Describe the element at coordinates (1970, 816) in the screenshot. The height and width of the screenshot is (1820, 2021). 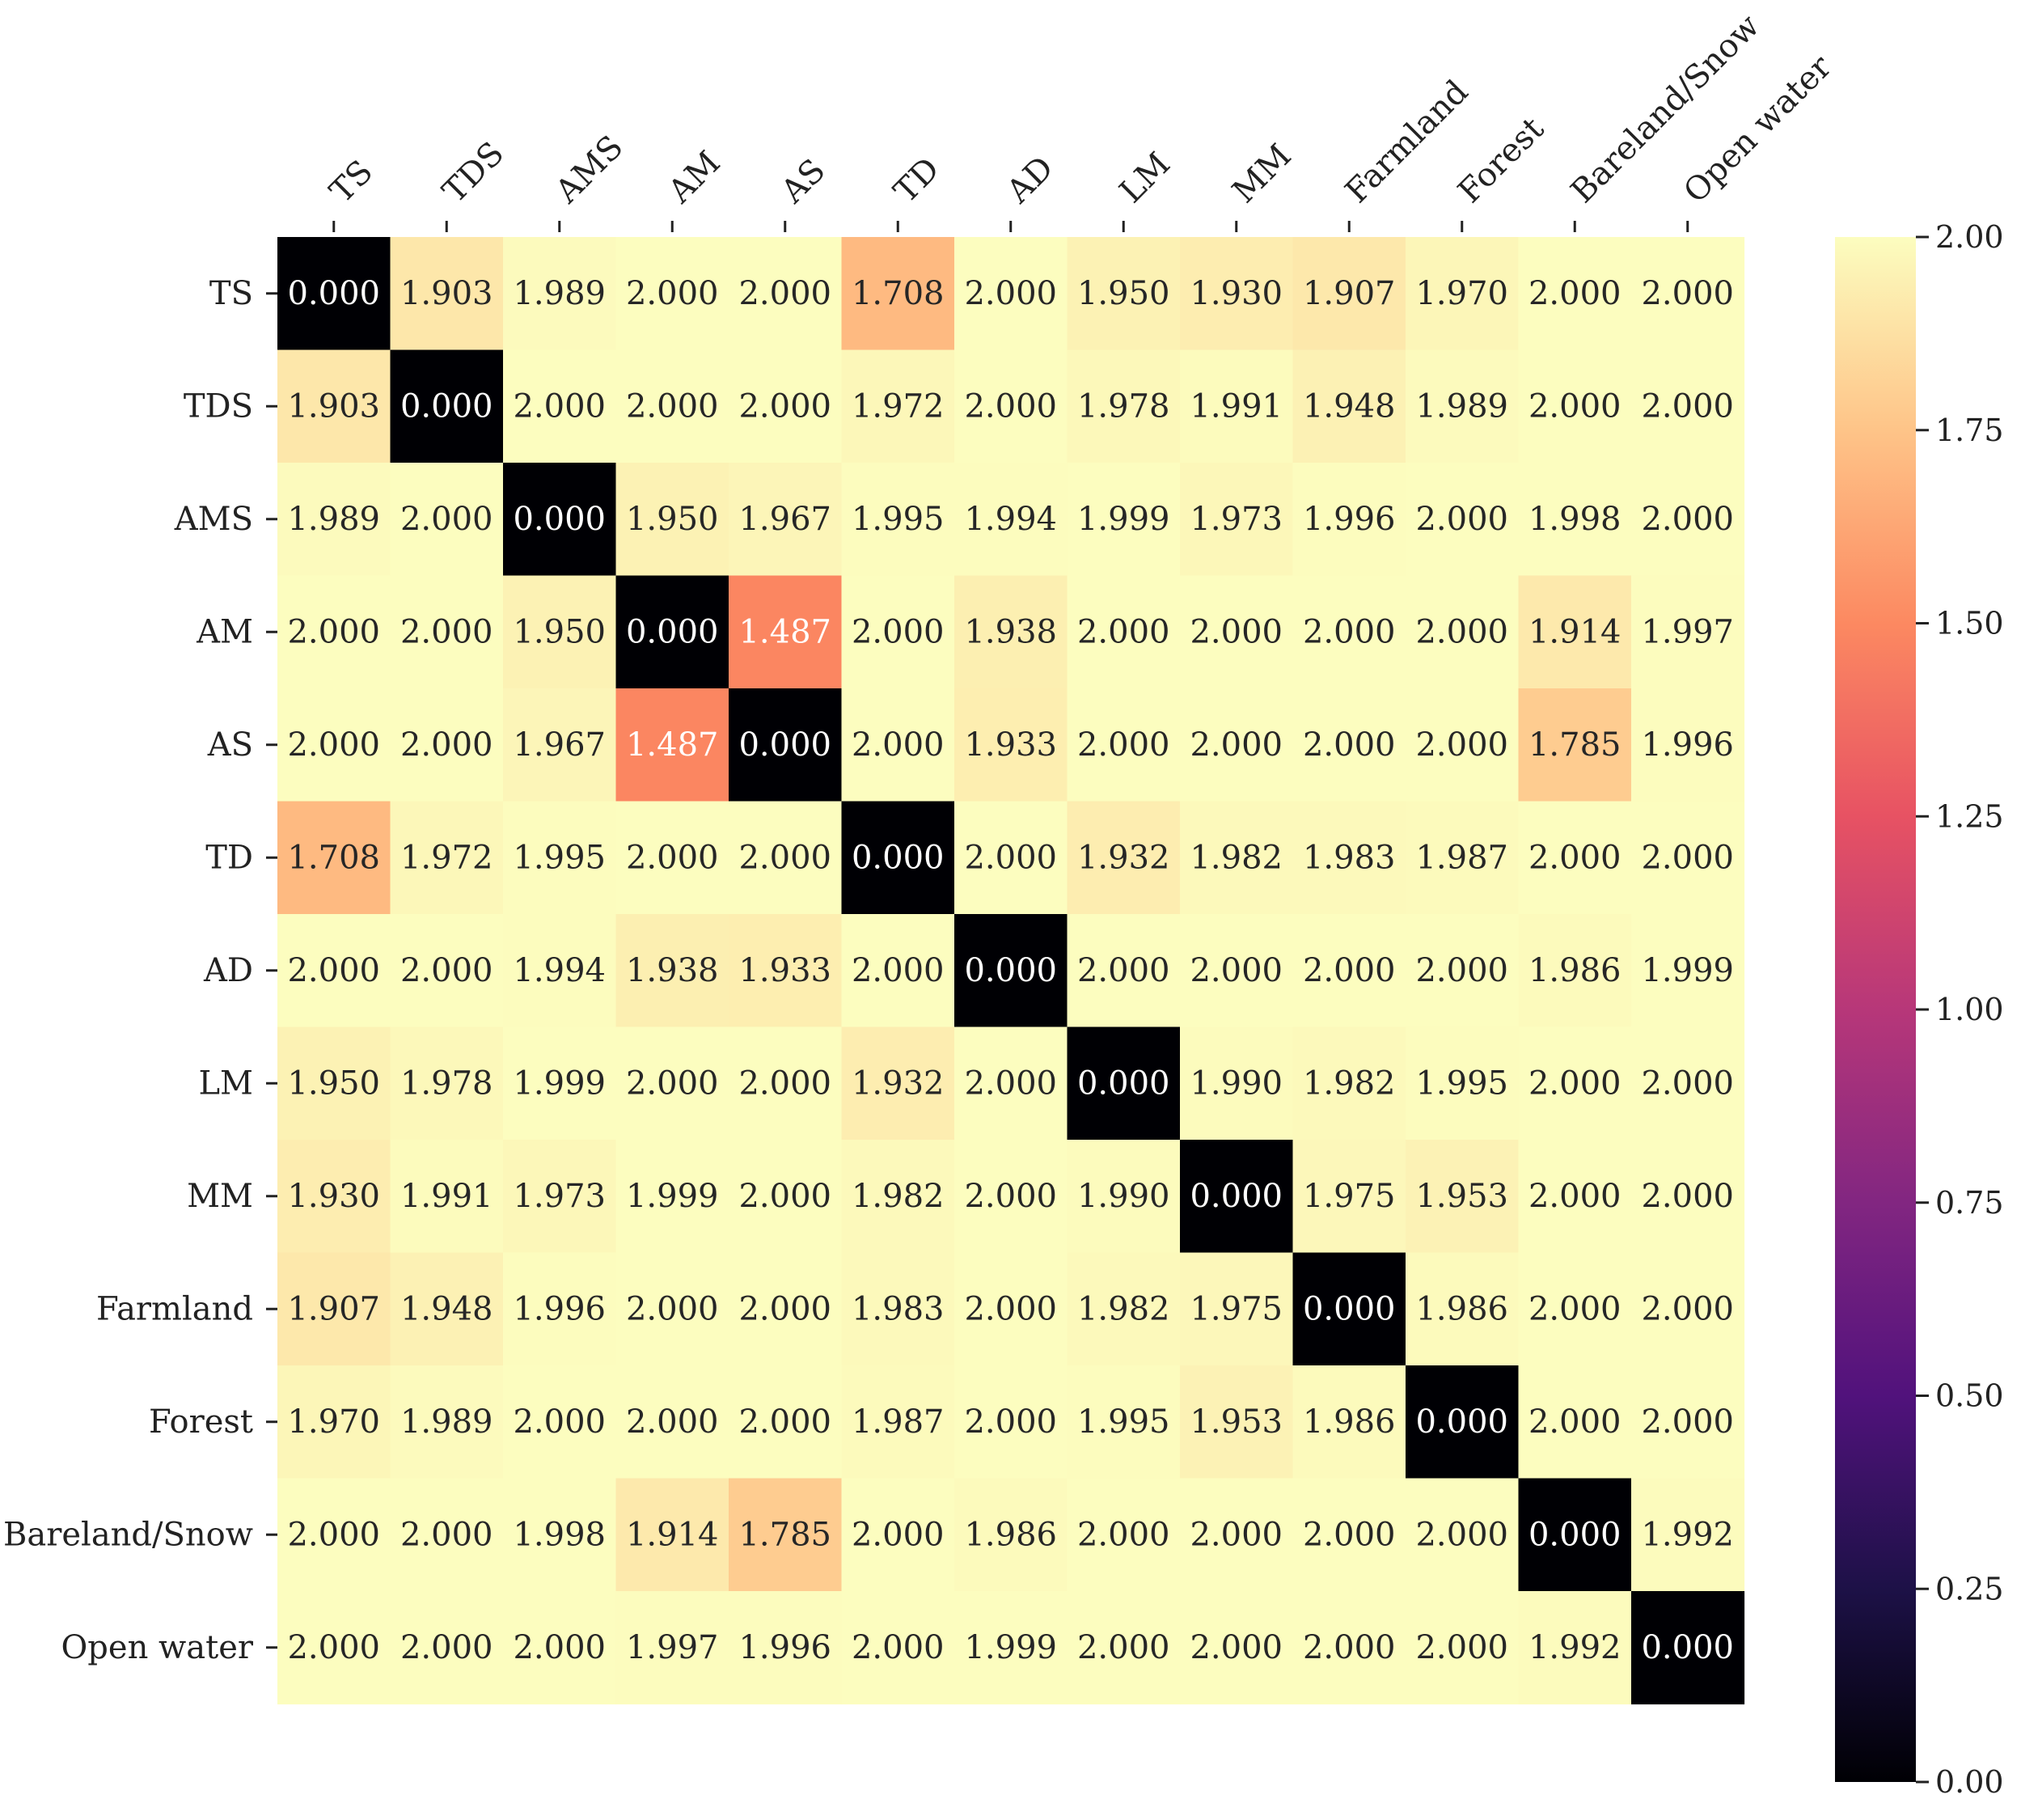
I see `colorbar-tick-label: 1.25` at that location.